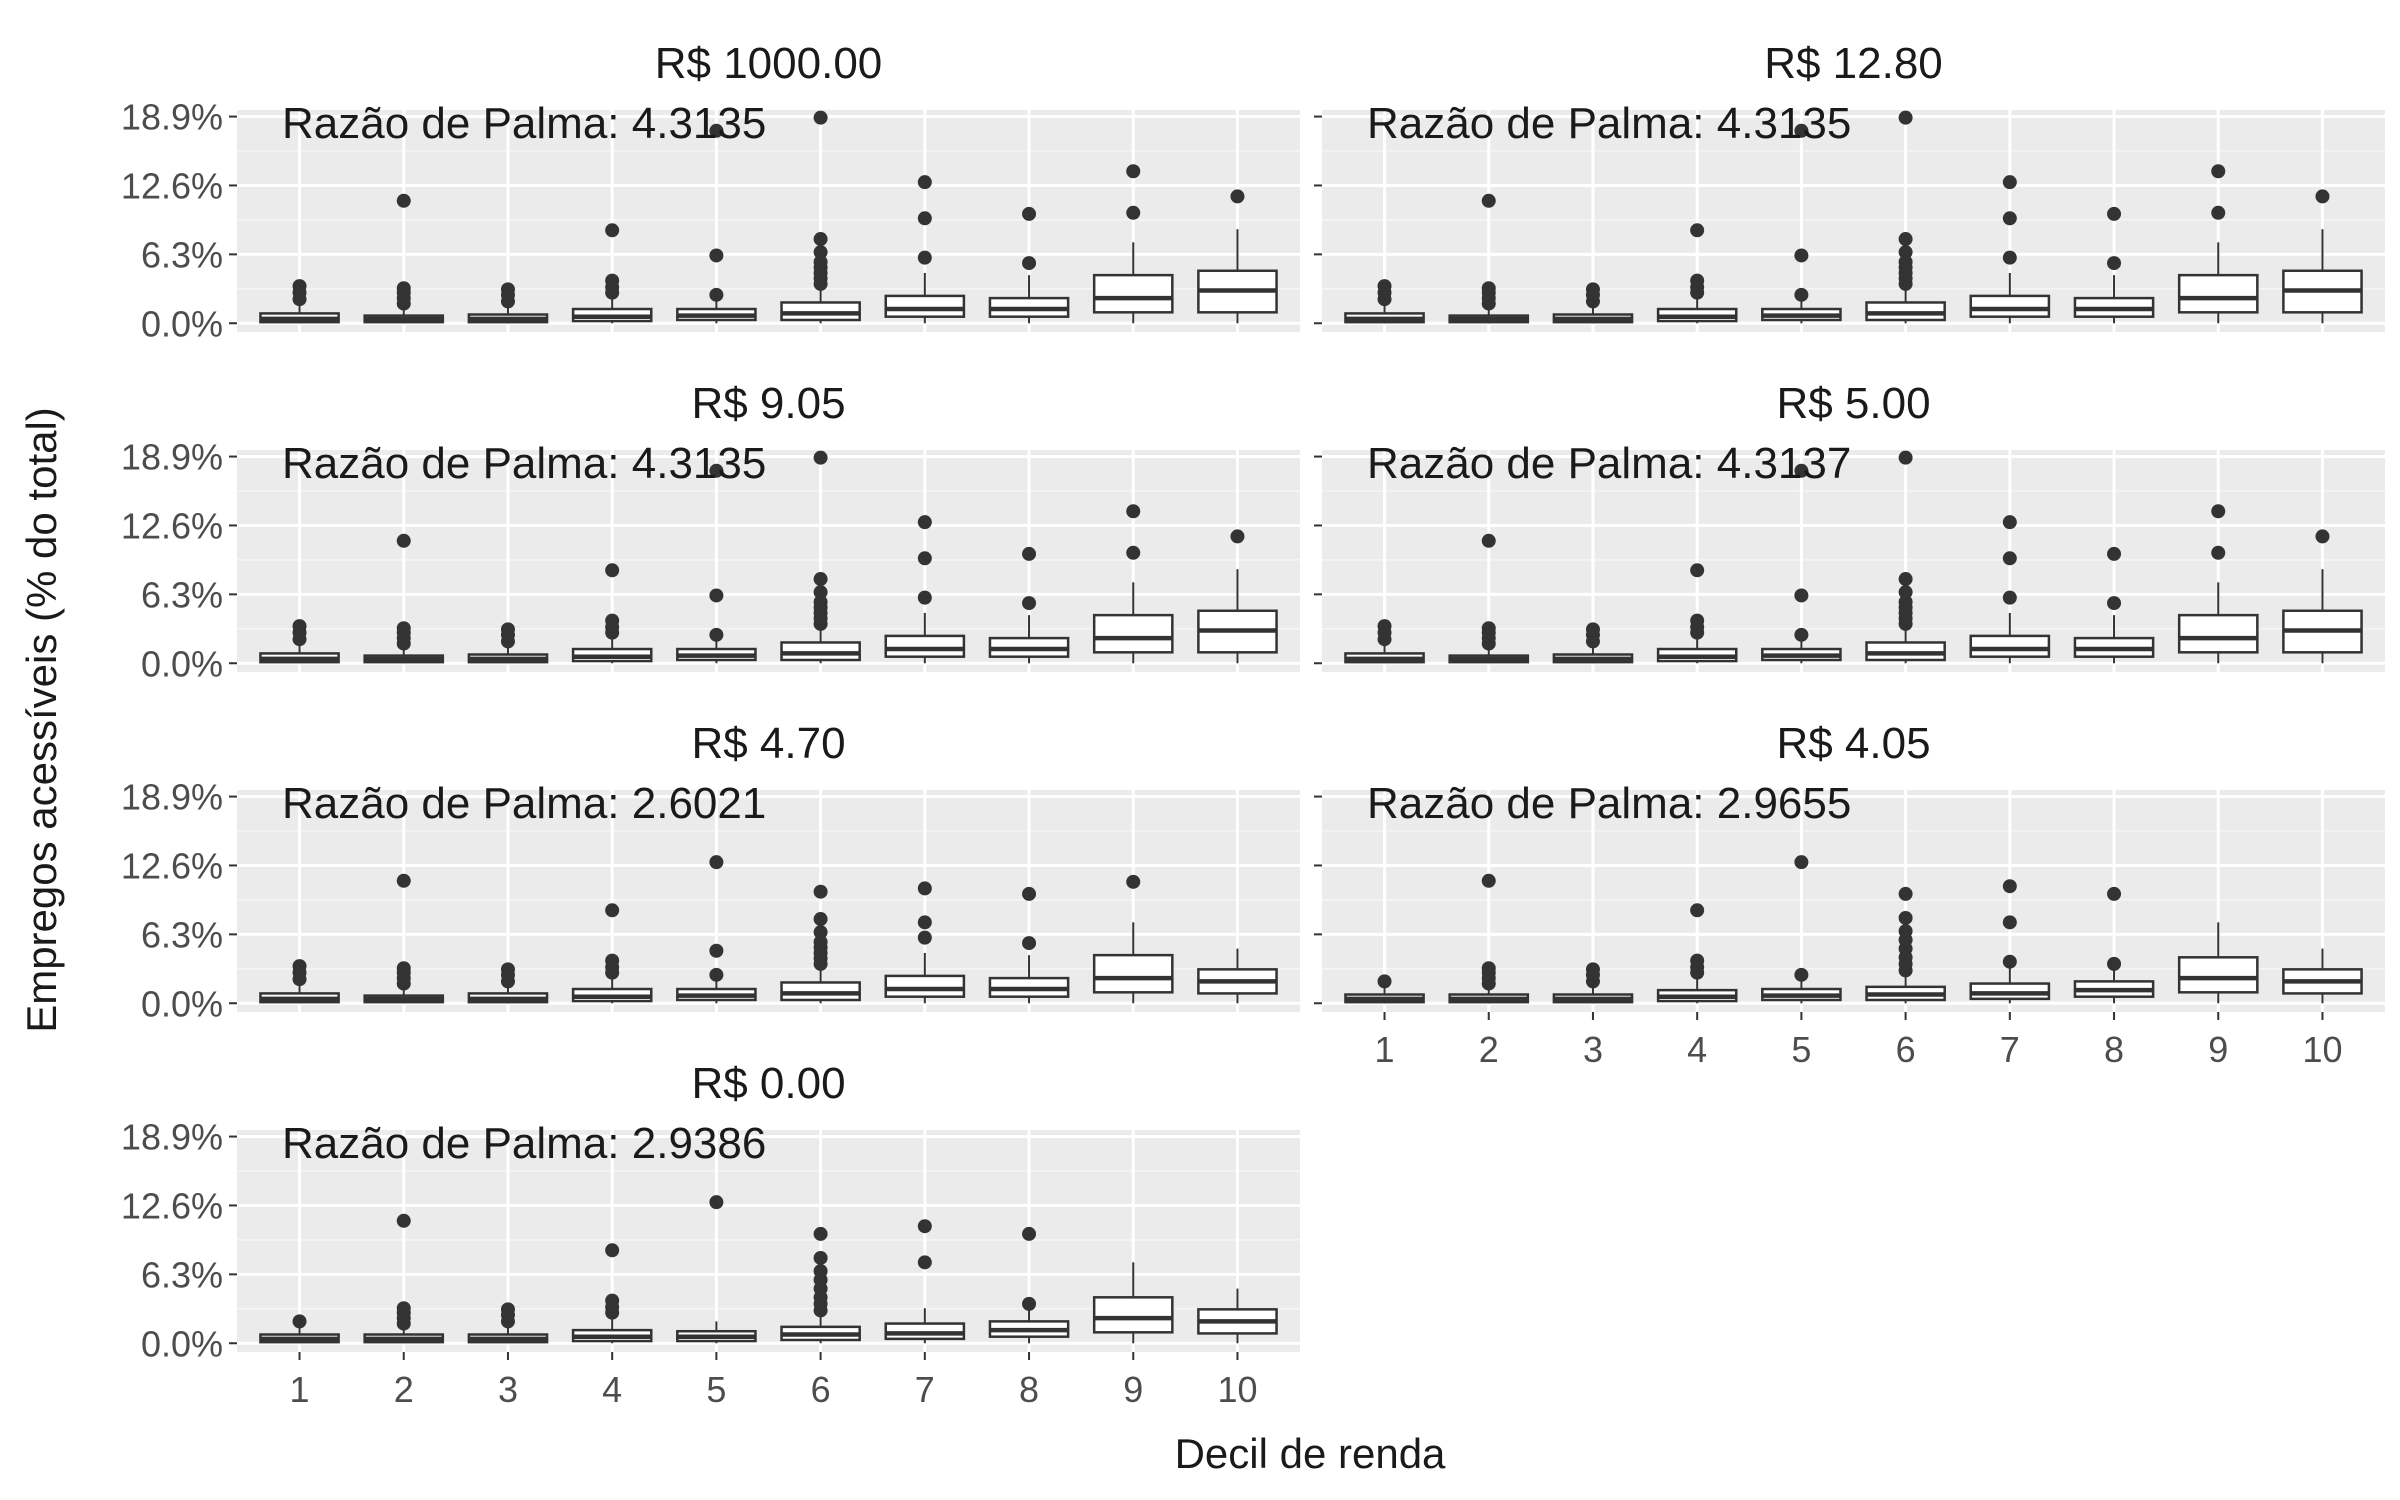 Image resolution: width=2400 pixels, height=1500 pixels. What do you see at coordinates (1029, 1389) in the screenshot?
I see `x-tick-label: 8` at bounding box center [1029, 1389].